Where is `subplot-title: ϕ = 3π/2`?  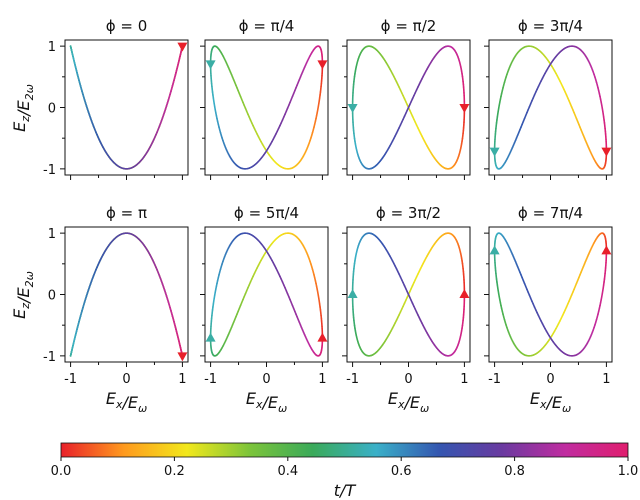
subplot-title: ϕ = 3π/2 is located at coordinates (408, 213).